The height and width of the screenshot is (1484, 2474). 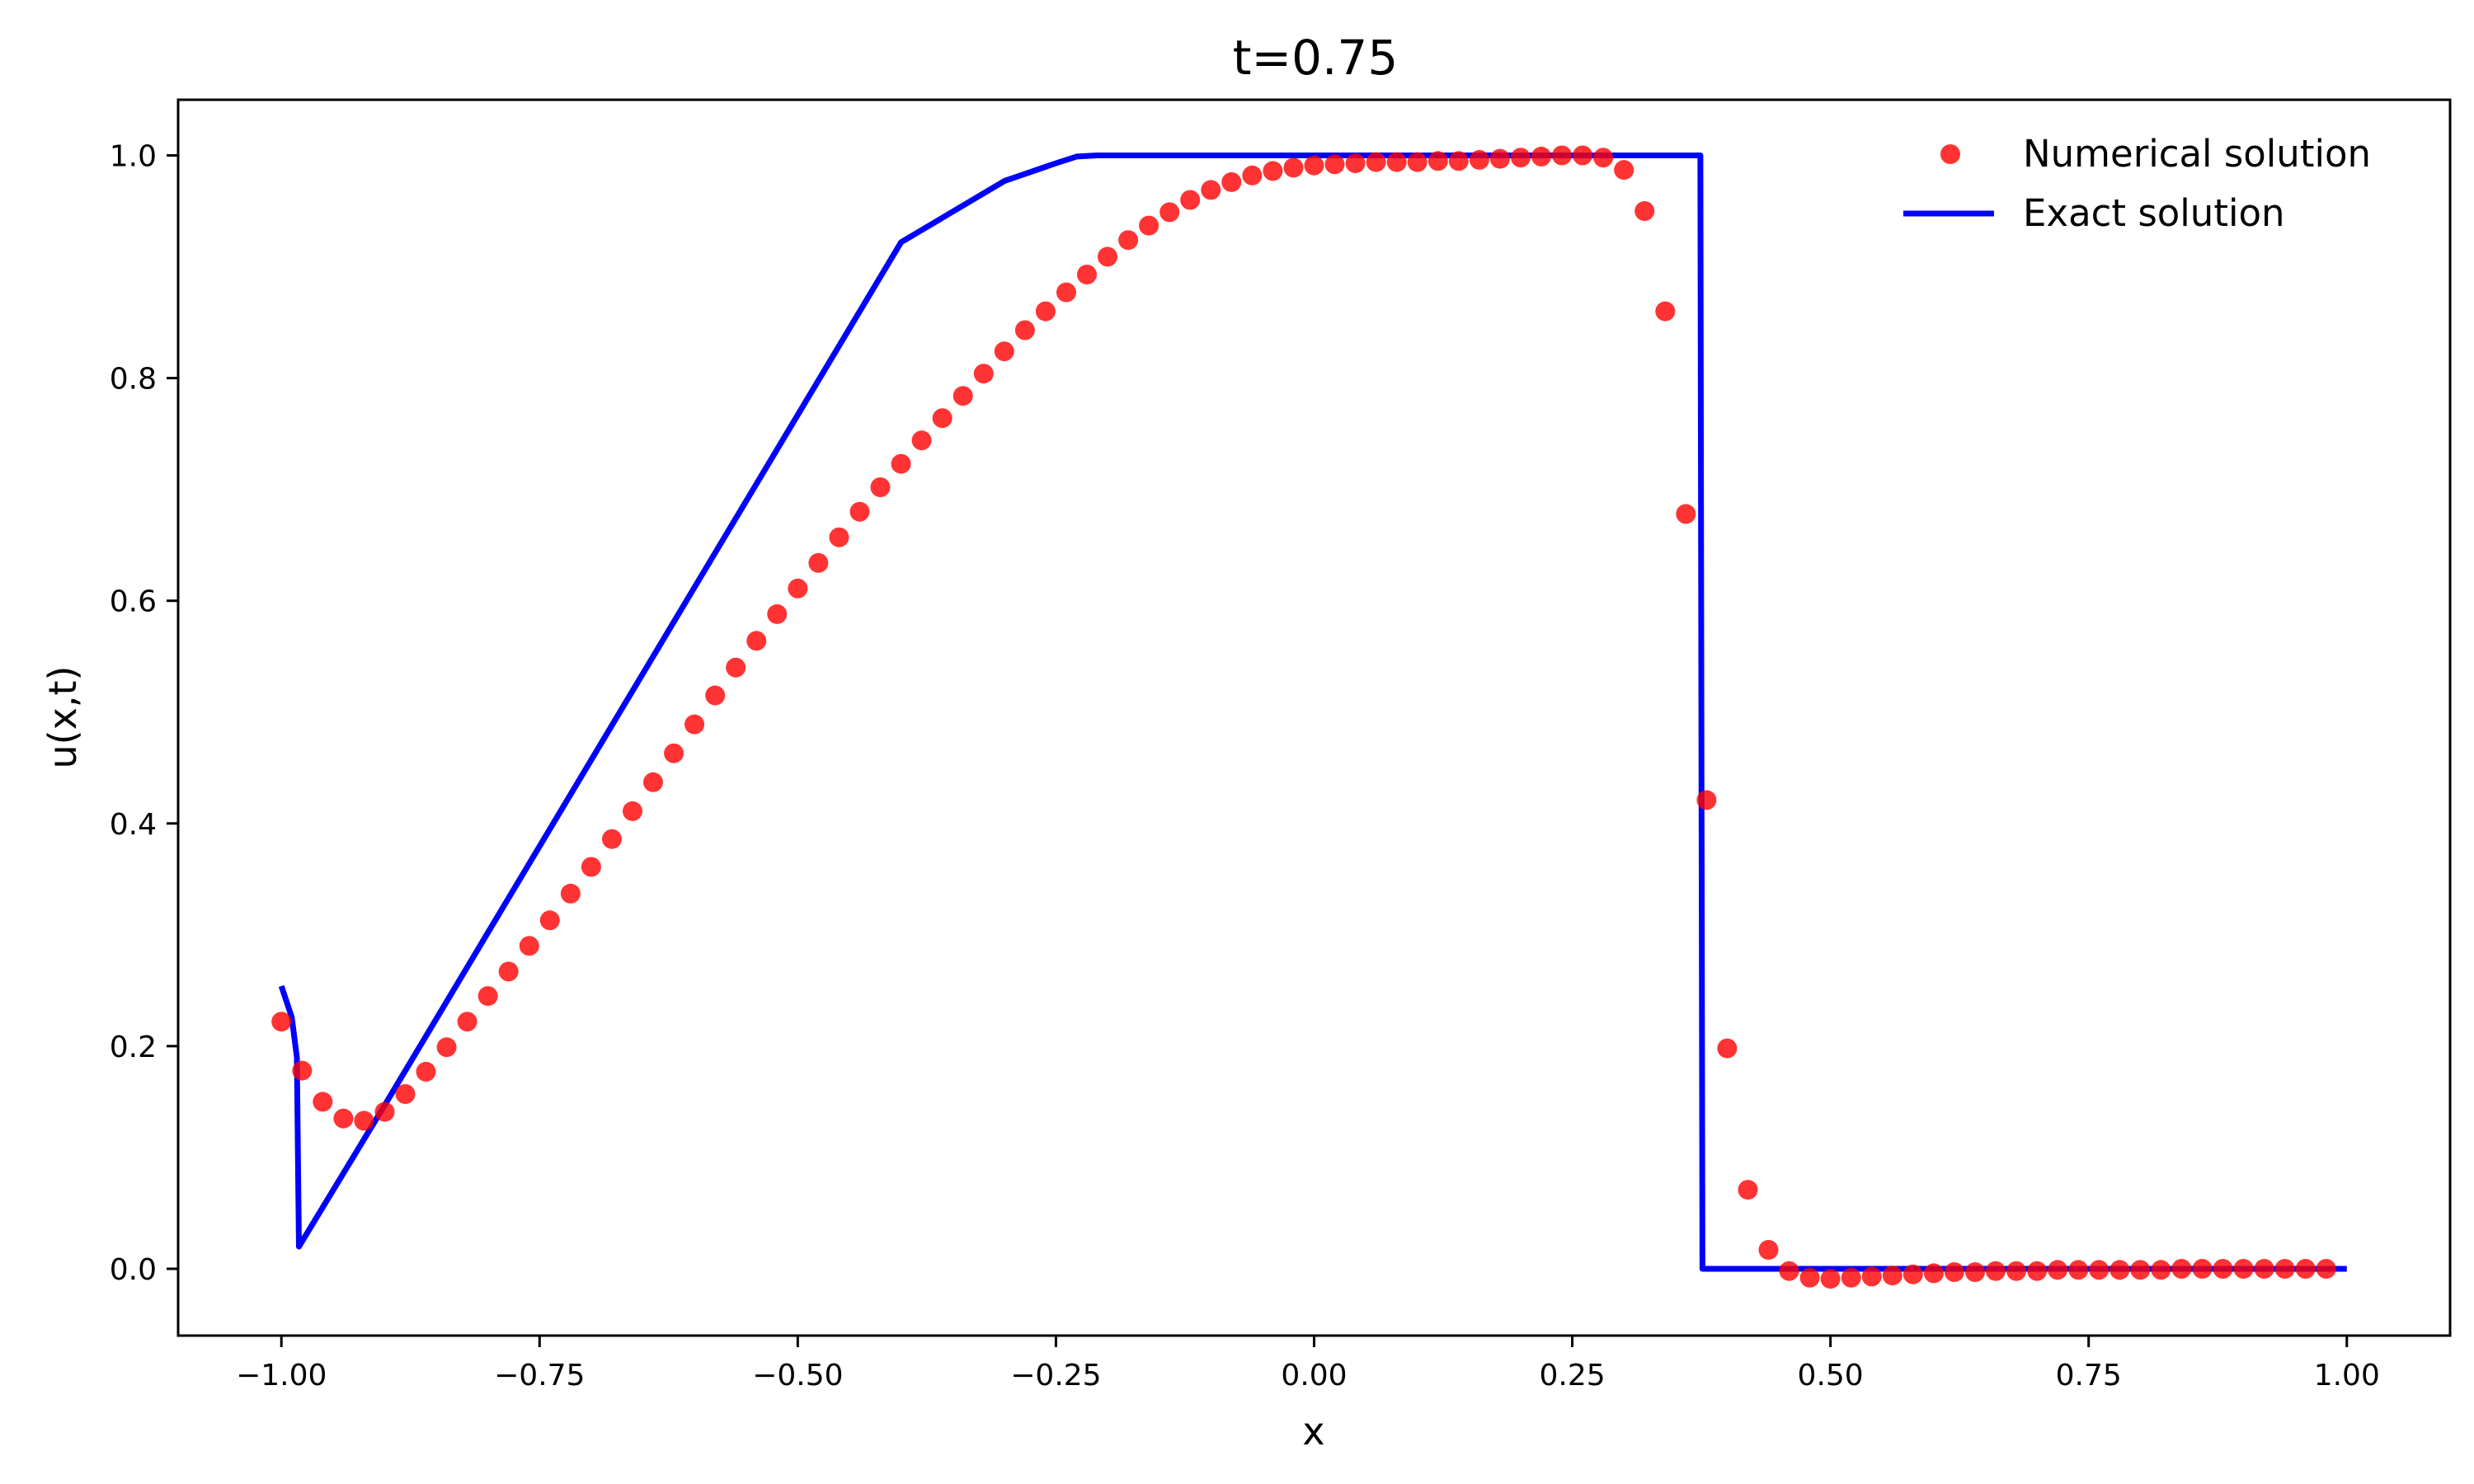 I want to click on x-tick-label: 0.25, so click(x=1572, y=1375).